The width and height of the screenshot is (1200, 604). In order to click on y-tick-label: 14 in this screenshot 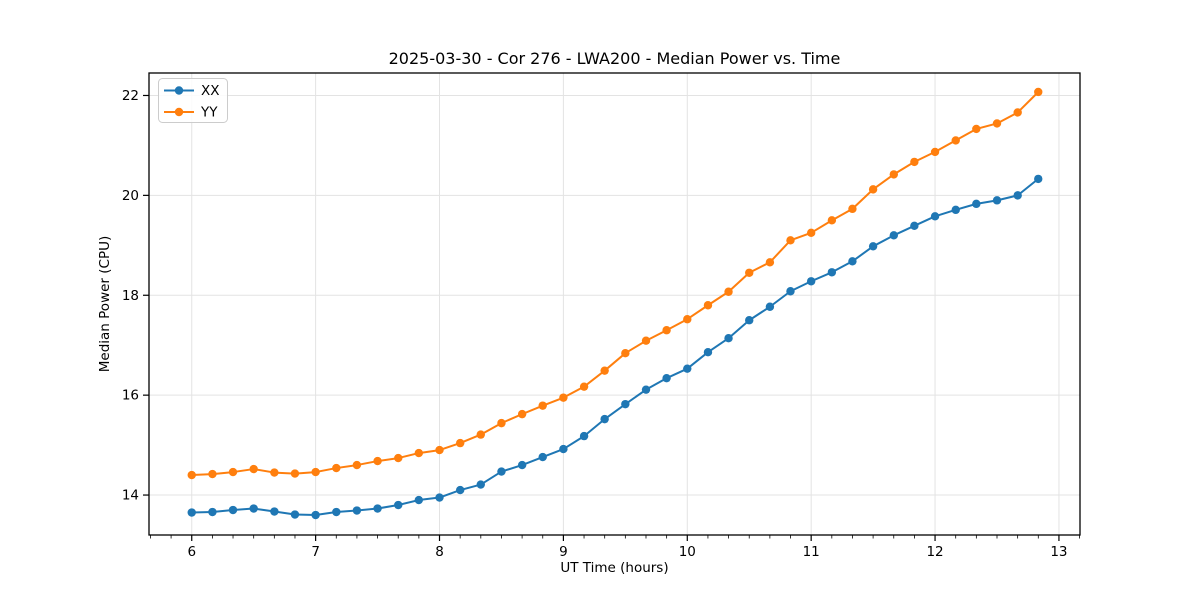, I will do `click(130, 496)`.